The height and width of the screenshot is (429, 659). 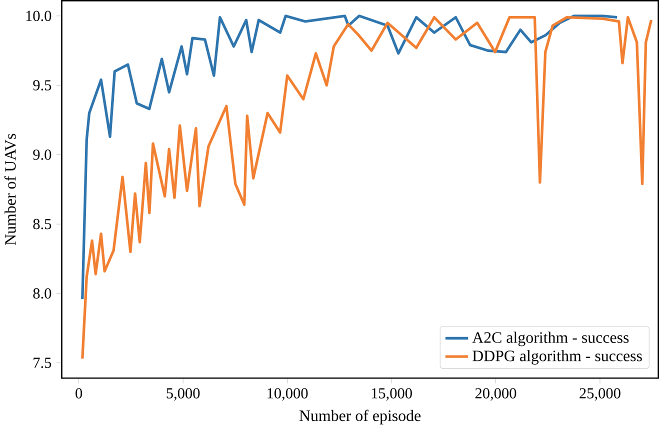 What do you see at coordinates (600, 394) in the screenshot?
I see `x-tick-label: 25,000` at bounding box center [600, 394].